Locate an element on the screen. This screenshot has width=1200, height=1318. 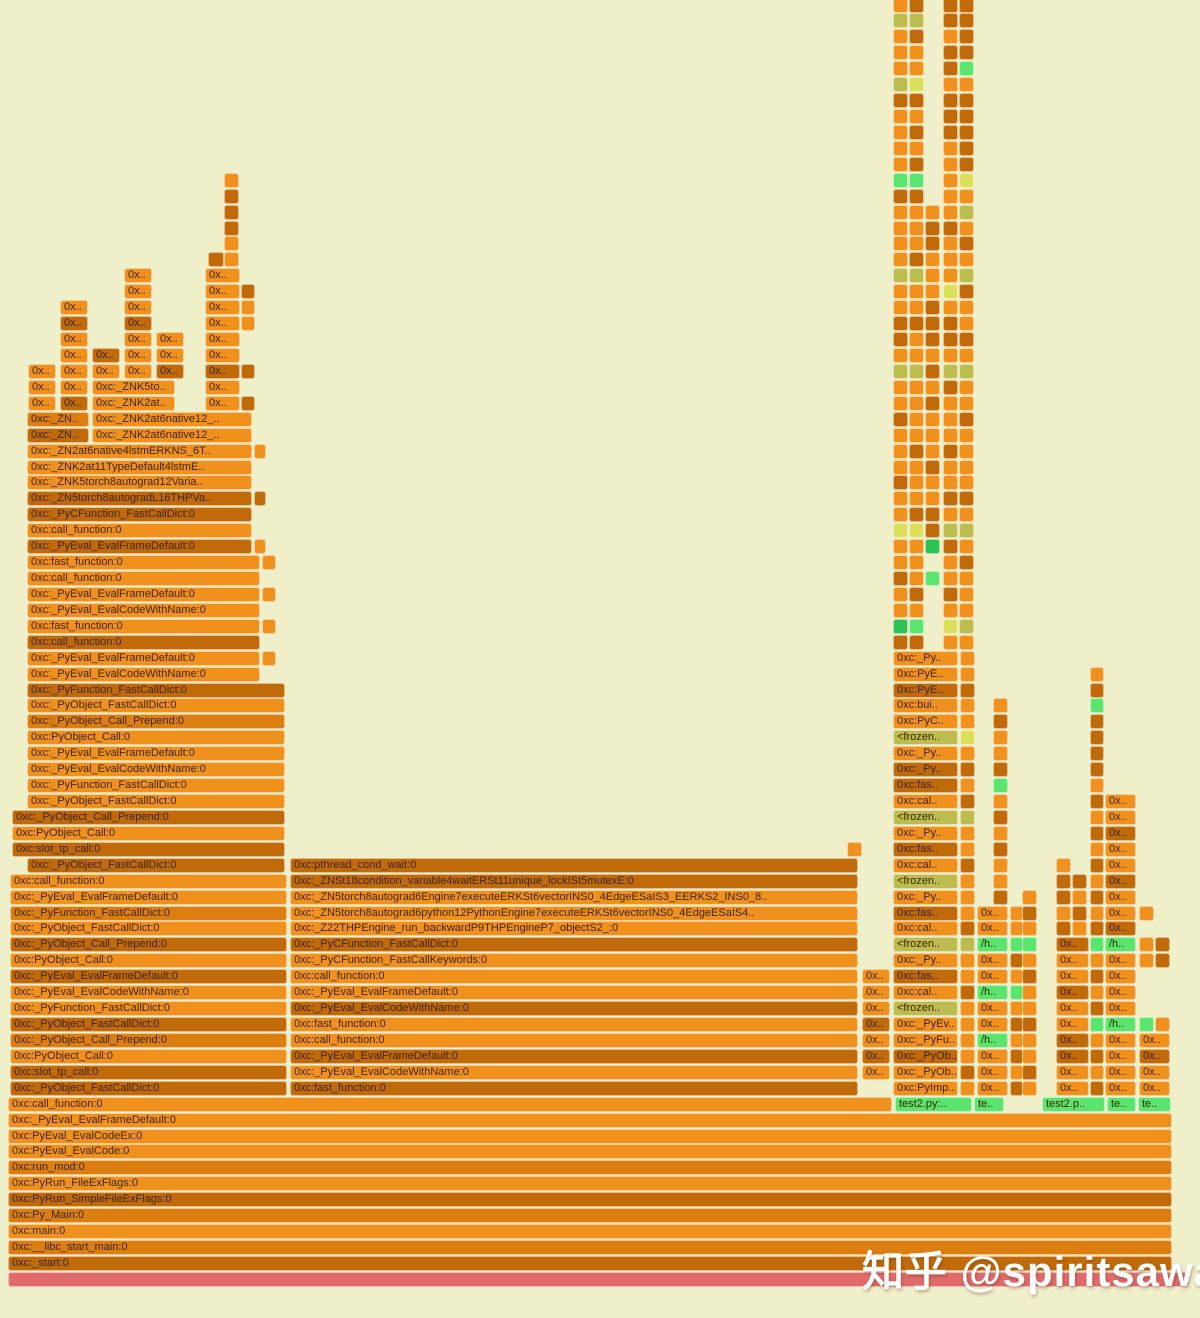
frame-cell: <frozen.. is located at coordinates (925, 1009).